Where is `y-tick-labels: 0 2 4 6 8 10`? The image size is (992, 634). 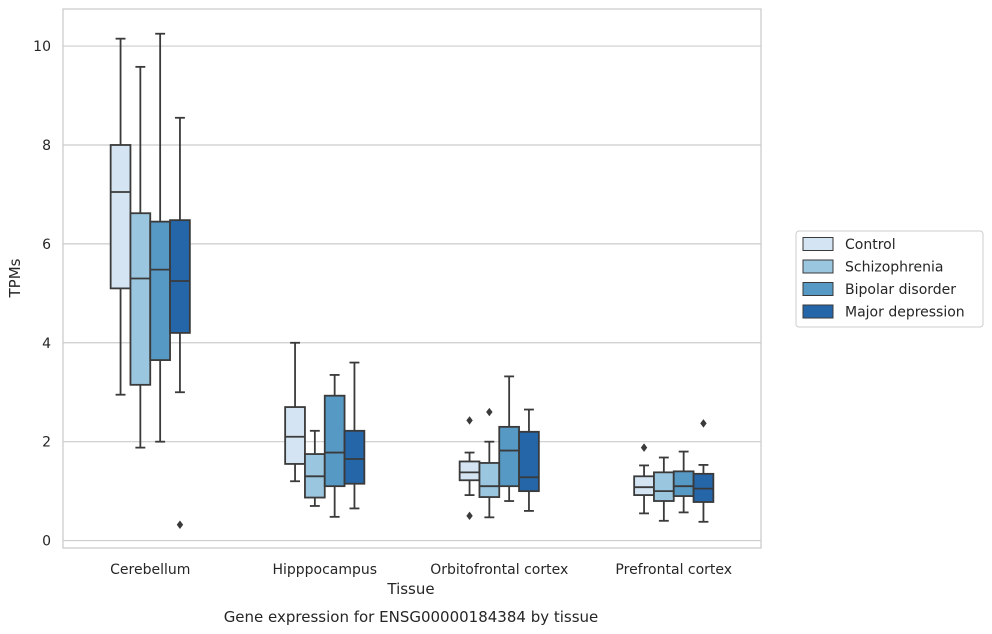 y-tick-labels: 0 2 4 6 8 10 is located at coordinates (42, 294).